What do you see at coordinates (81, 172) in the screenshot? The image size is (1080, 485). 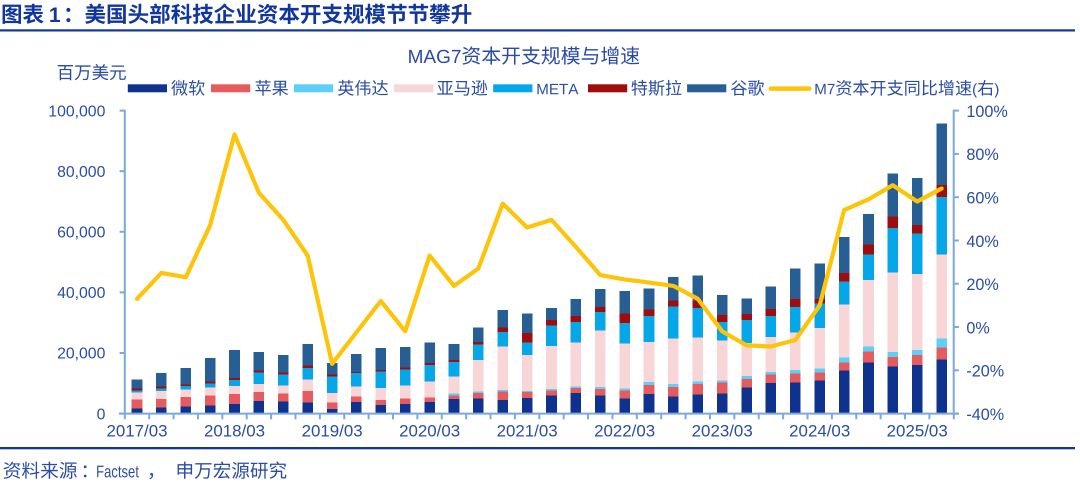 I see `svg-text: 80,000` at bounding box center [81, 172].